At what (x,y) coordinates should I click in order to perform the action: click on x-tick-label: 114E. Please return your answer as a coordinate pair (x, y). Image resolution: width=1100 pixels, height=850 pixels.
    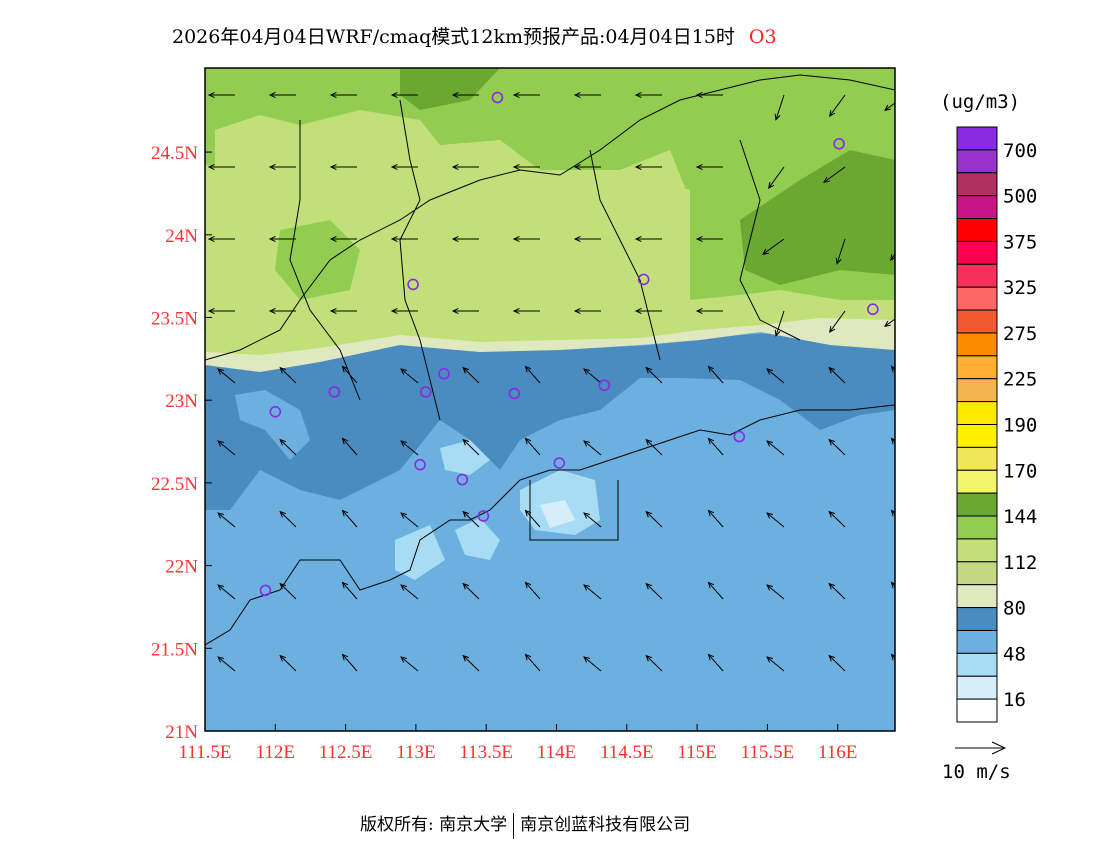
    Looking at the image, I should click on (556, 752).